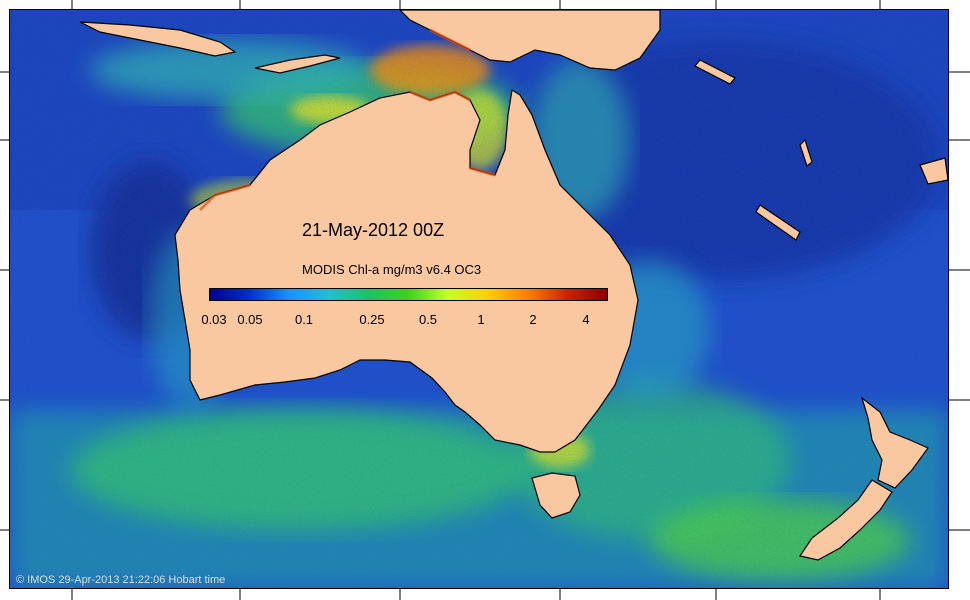 The image size is (970, 600). Describe the element at coordinates (250, 319) in the screenshot. I see `colorbar-tick-label: 0.05` at that location.